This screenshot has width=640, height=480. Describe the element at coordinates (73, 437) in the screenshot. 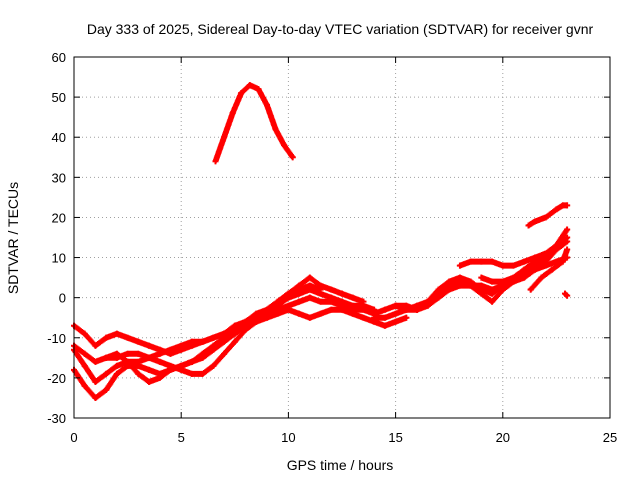

I see `x-tick-label: 0` at that location.